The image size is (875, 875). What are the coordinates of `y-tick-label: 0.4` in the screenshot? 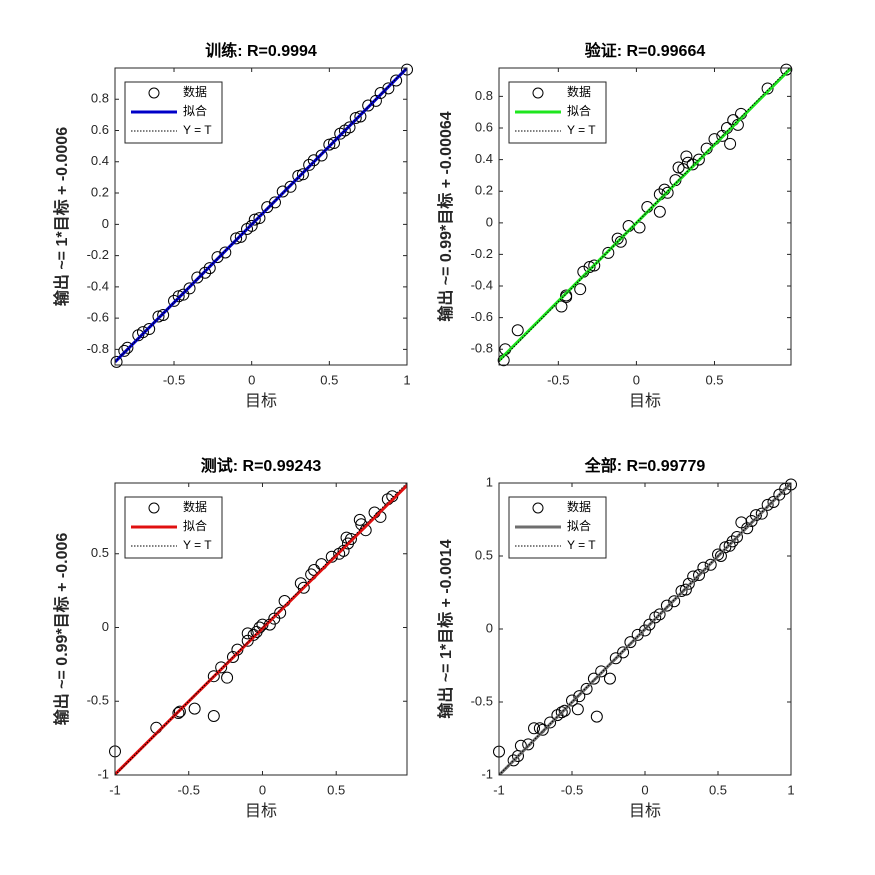 It's located at (100, 160).